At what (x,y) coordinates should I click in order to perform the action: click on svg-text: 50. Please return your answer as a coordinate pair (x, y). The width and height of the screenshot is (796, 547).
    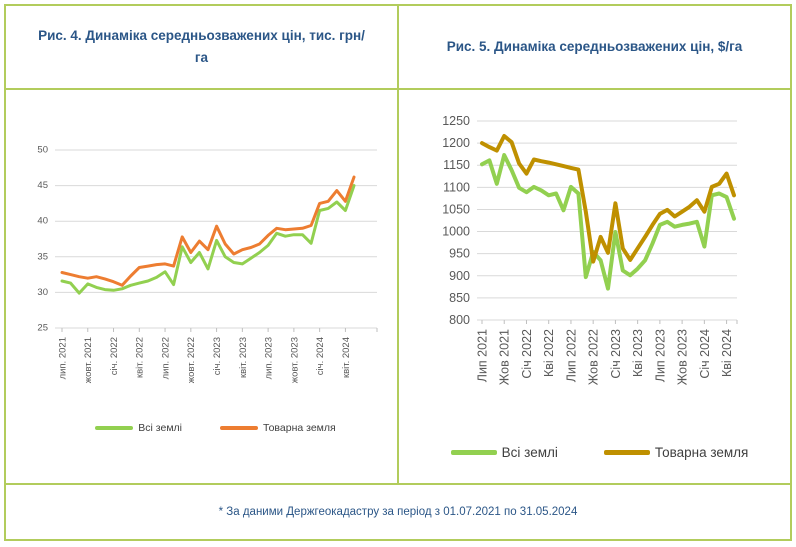
    Looking at the image, I should click on (42, 150).